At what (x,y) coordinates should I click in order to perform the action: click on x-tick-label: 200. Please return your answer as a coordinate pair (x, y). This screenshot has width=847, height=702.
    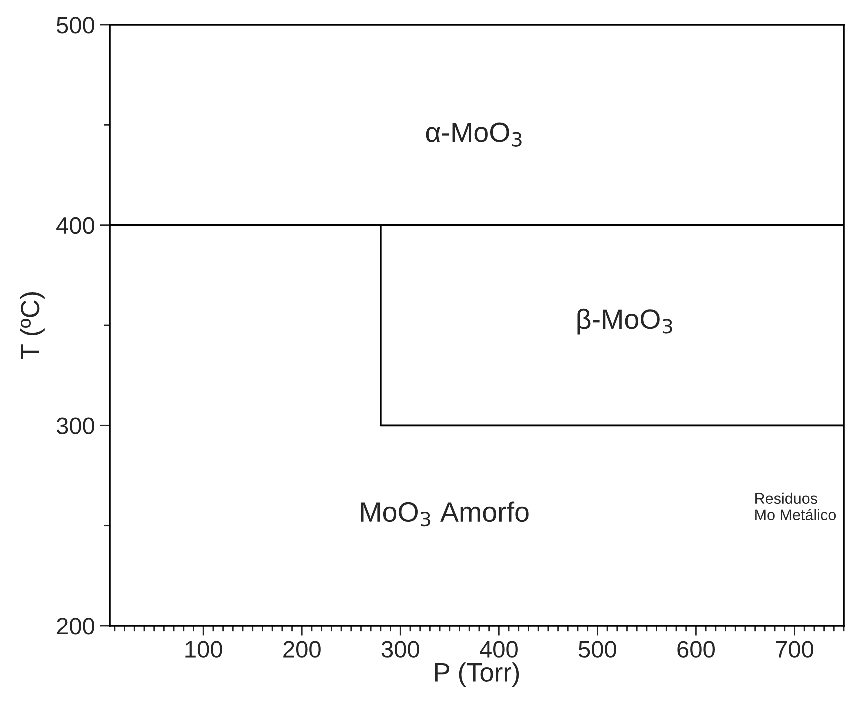
    Looking at the image, I should click on (302, 649).